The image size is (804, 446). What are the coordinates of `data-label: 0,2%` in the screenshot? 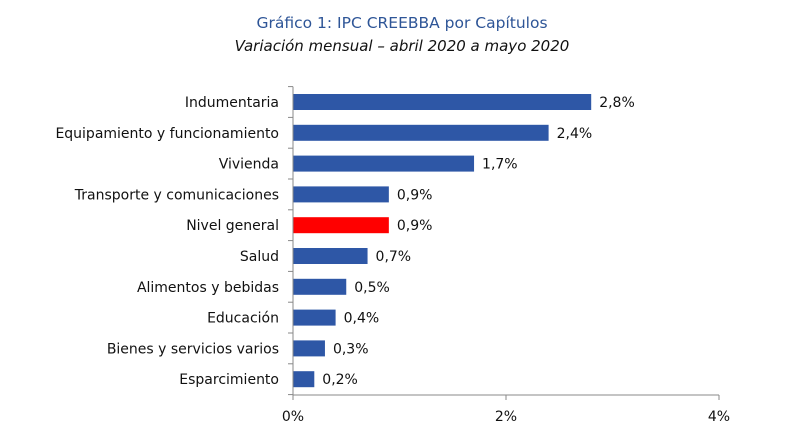 It's located at (340, 380).